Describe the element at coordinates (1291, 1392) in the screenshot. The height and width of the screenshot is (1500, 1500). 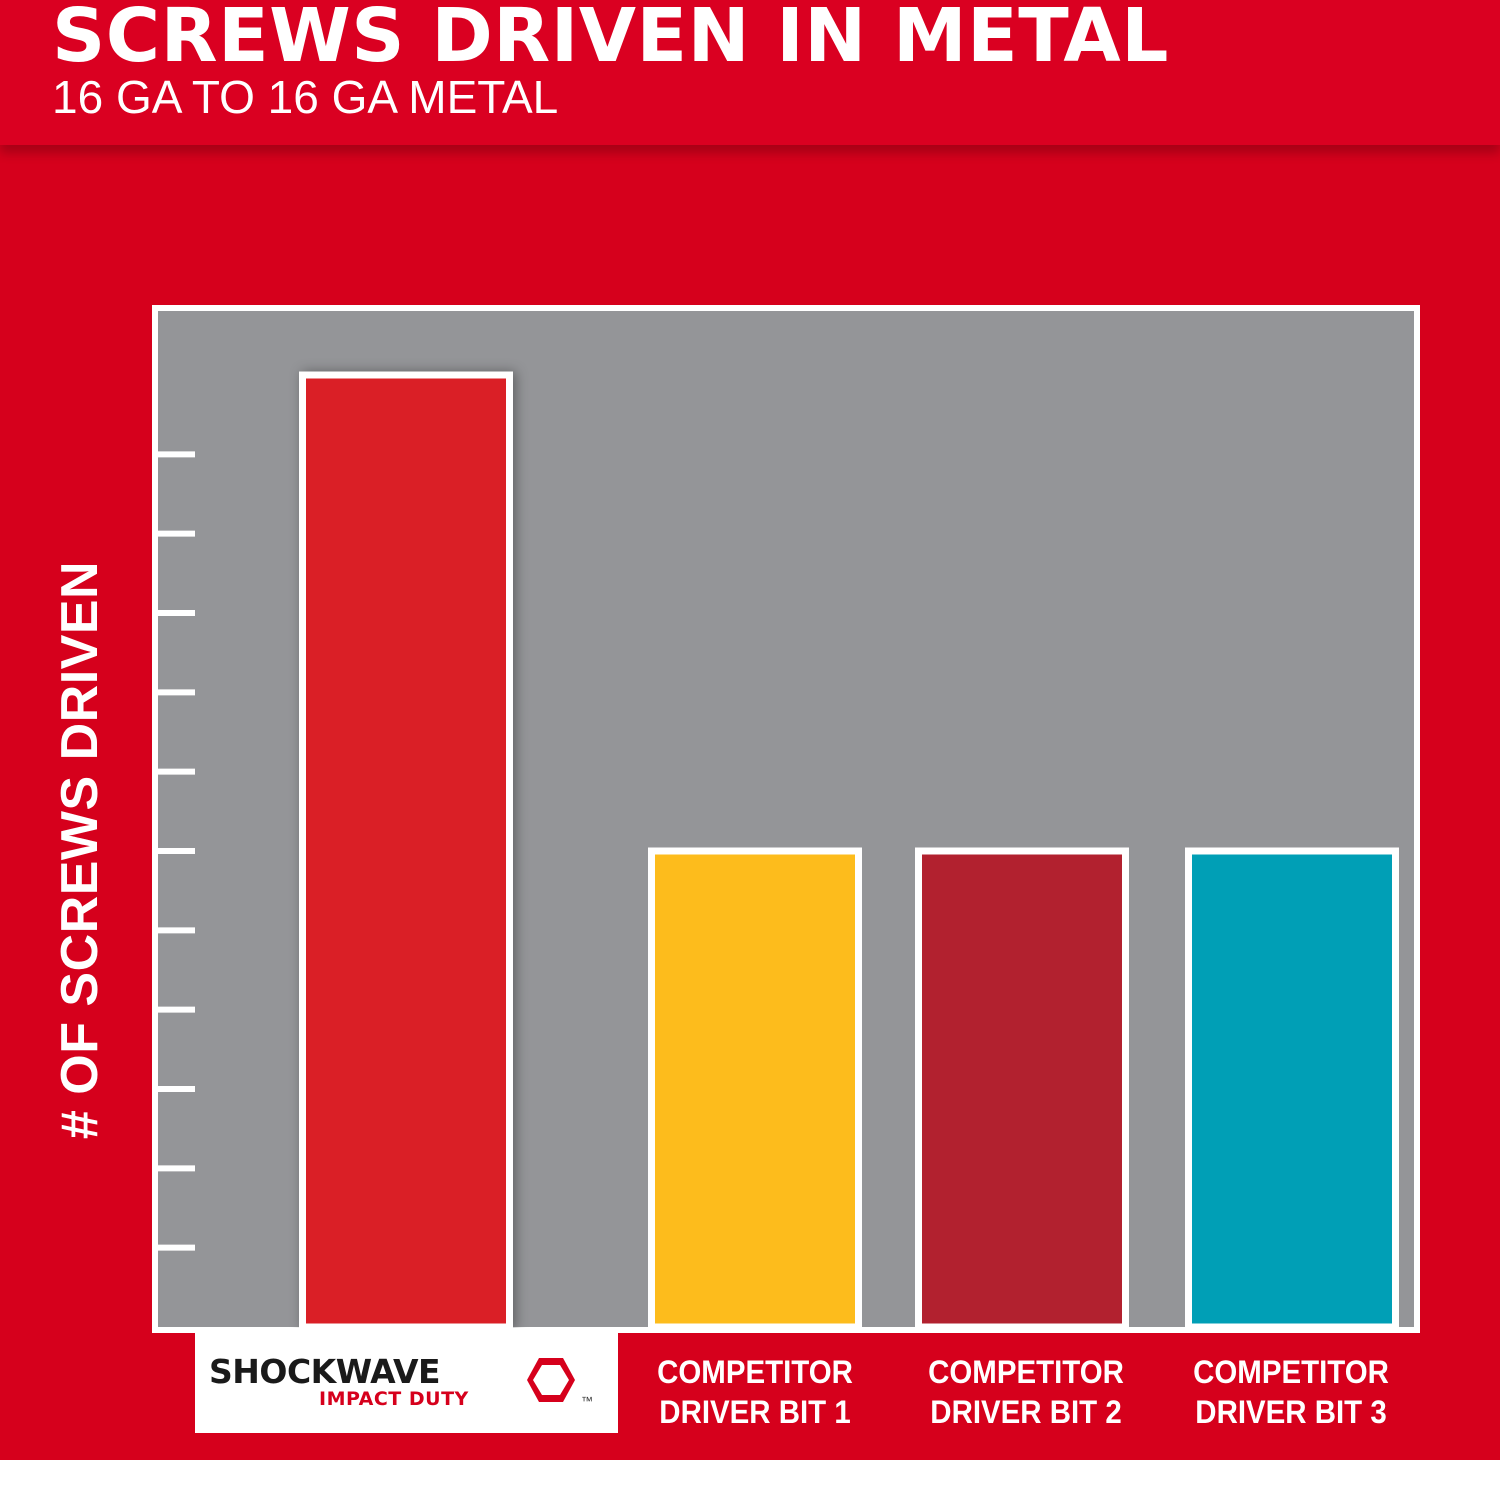
I see `category-label-competitor-3: COMPETITOR DRIVER BIT 3` at that location.